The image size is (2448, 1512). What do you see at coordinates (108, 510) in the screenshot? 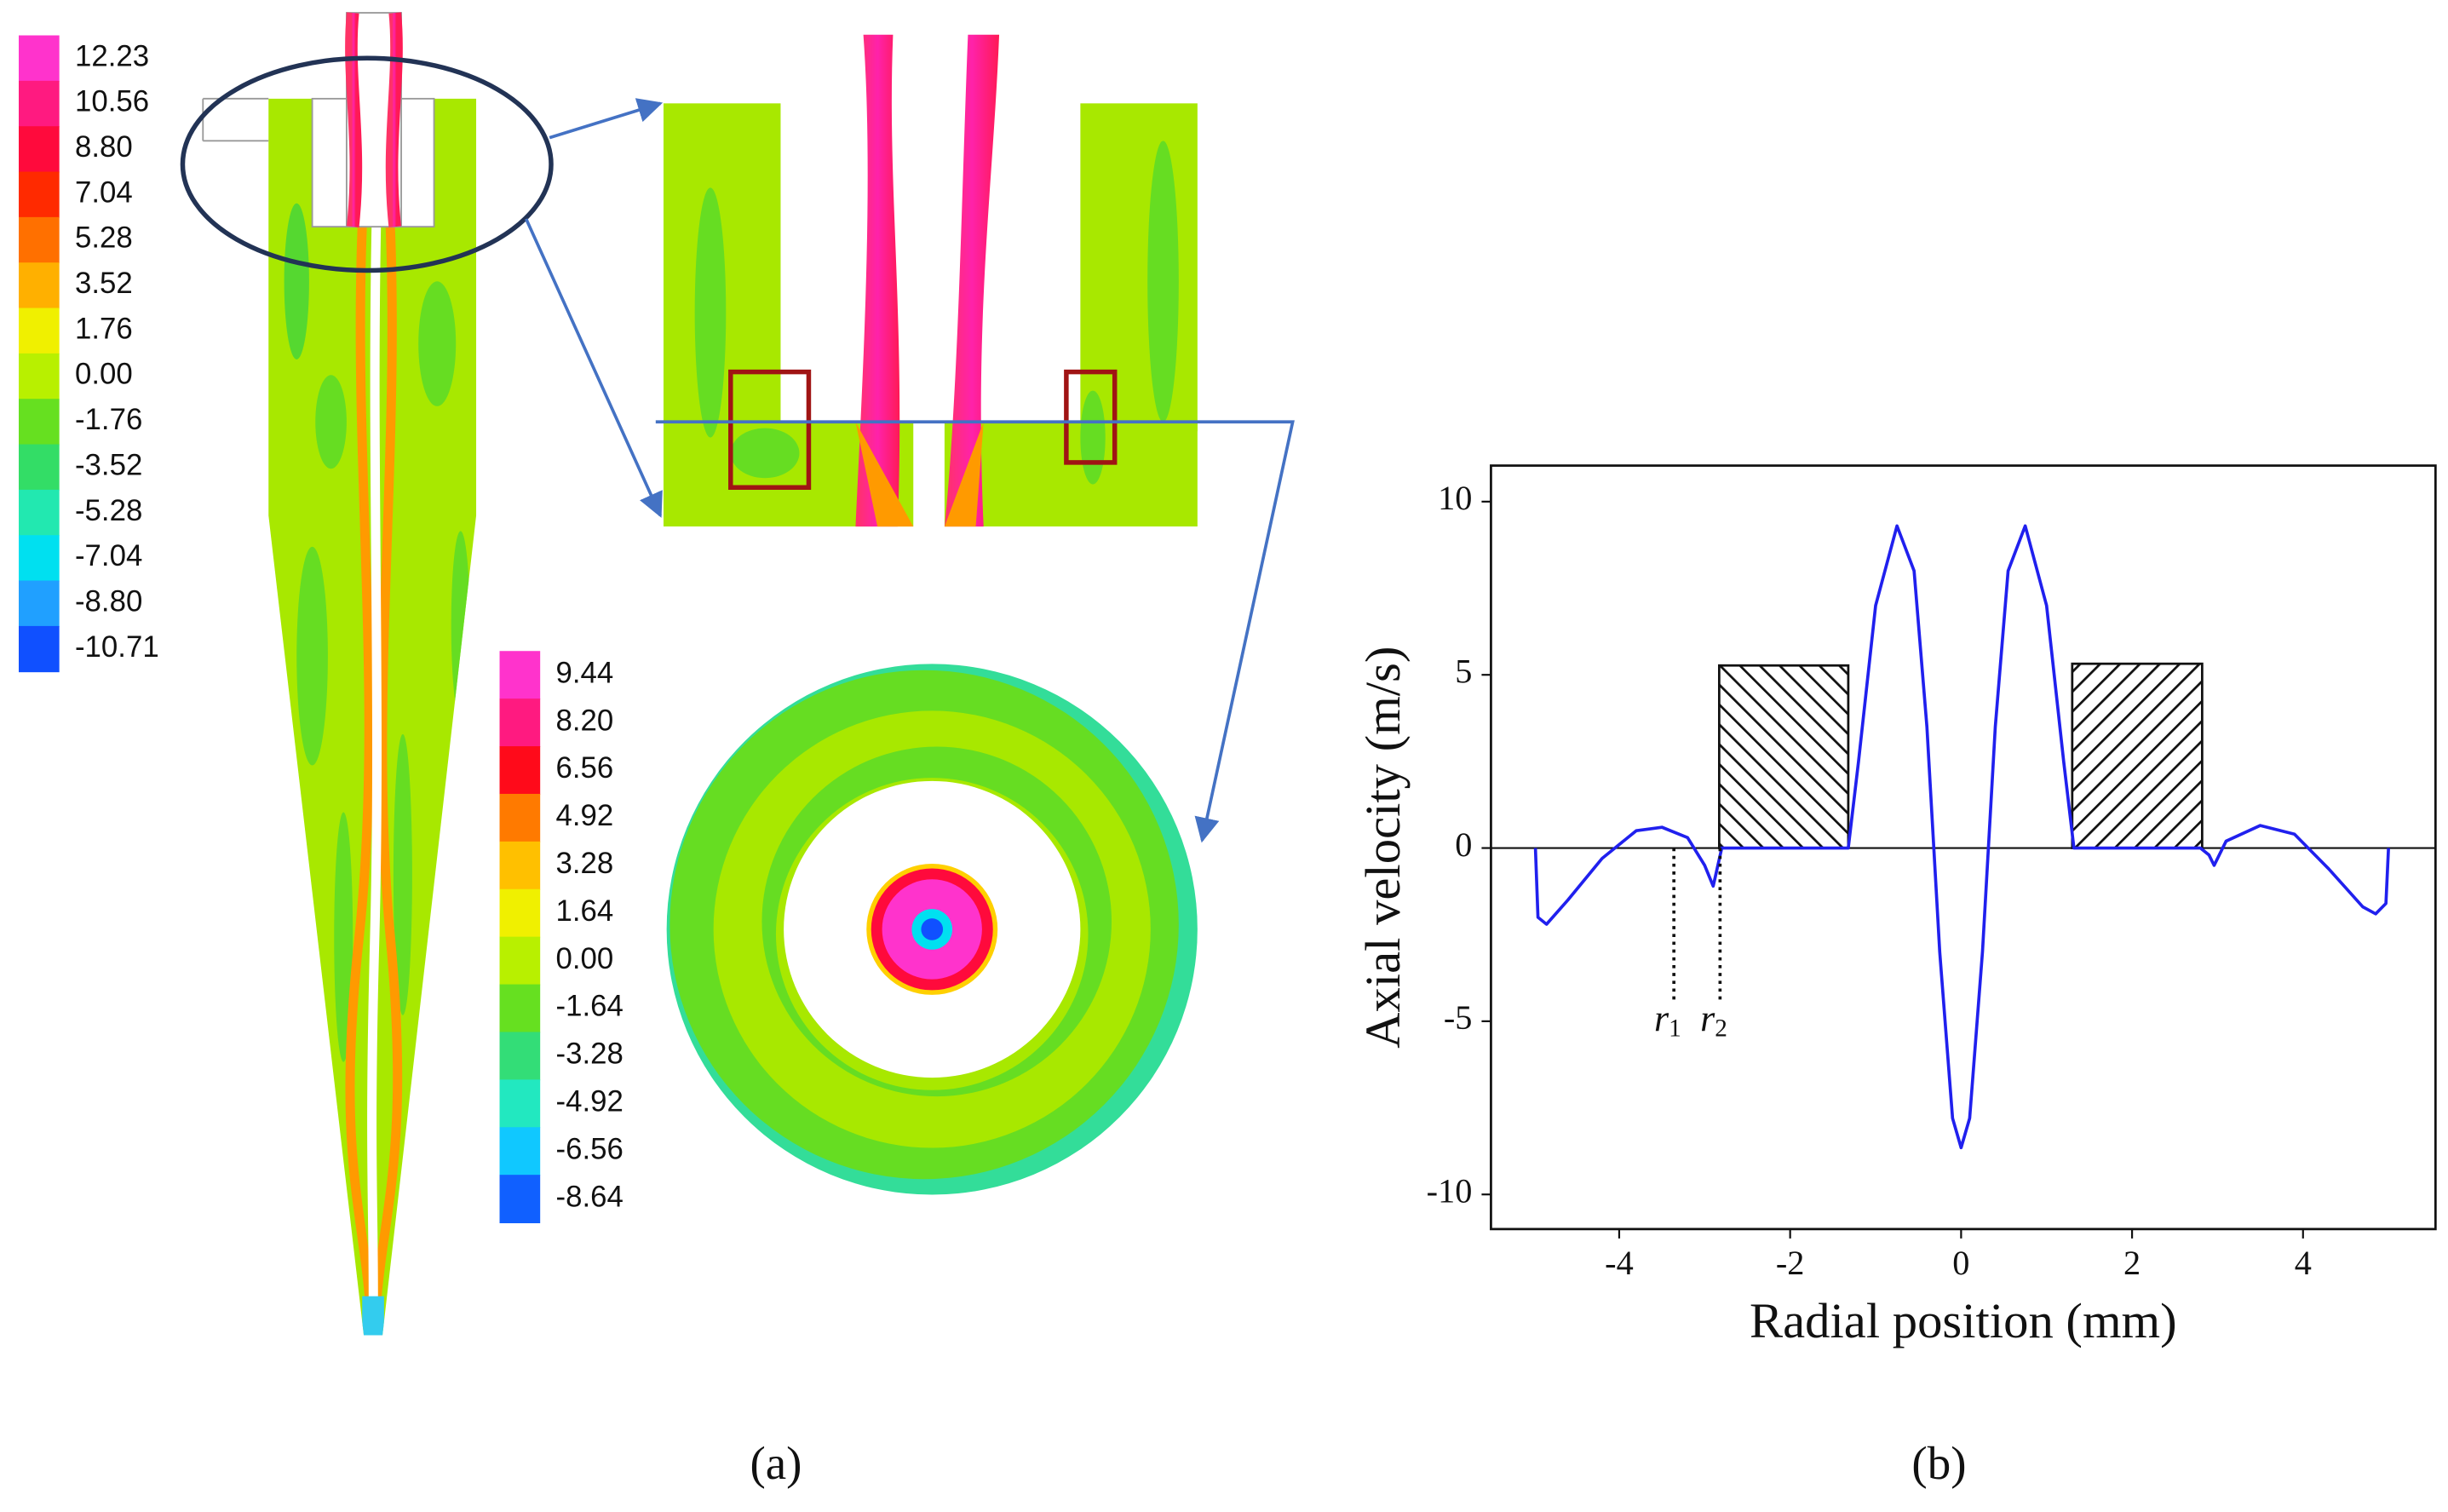
I see `colorbar-label: -5.28` at bounding box center [108, 510].